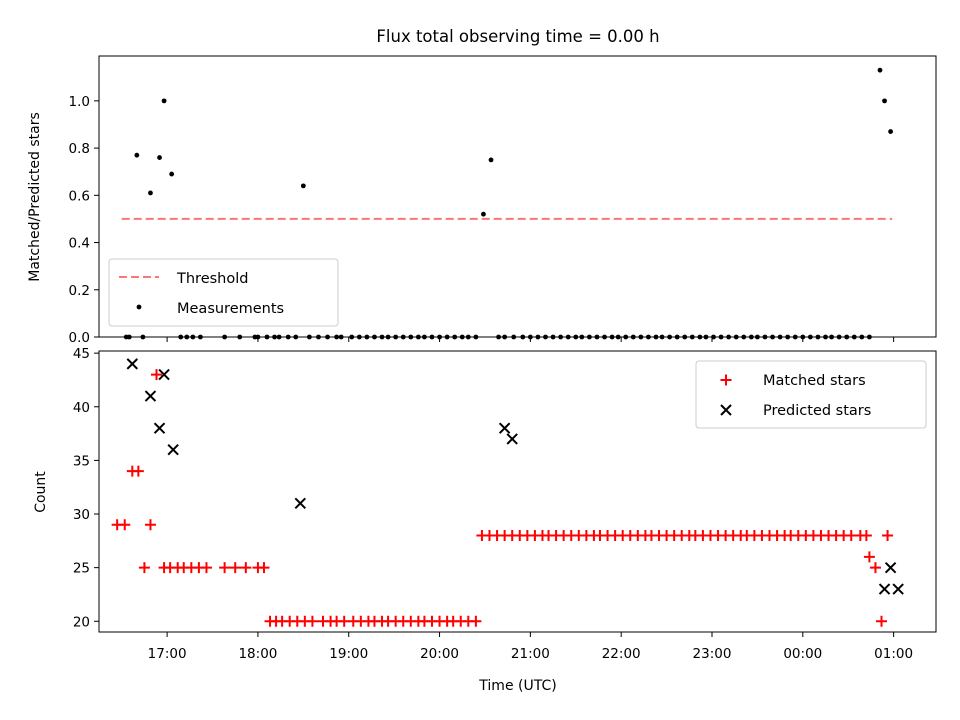 This screenshot has height=720, width=960. Describe the element at coordinates (817, 411) in the screenshot. I see `legend-predicted-label: Predicted stars` at that location.